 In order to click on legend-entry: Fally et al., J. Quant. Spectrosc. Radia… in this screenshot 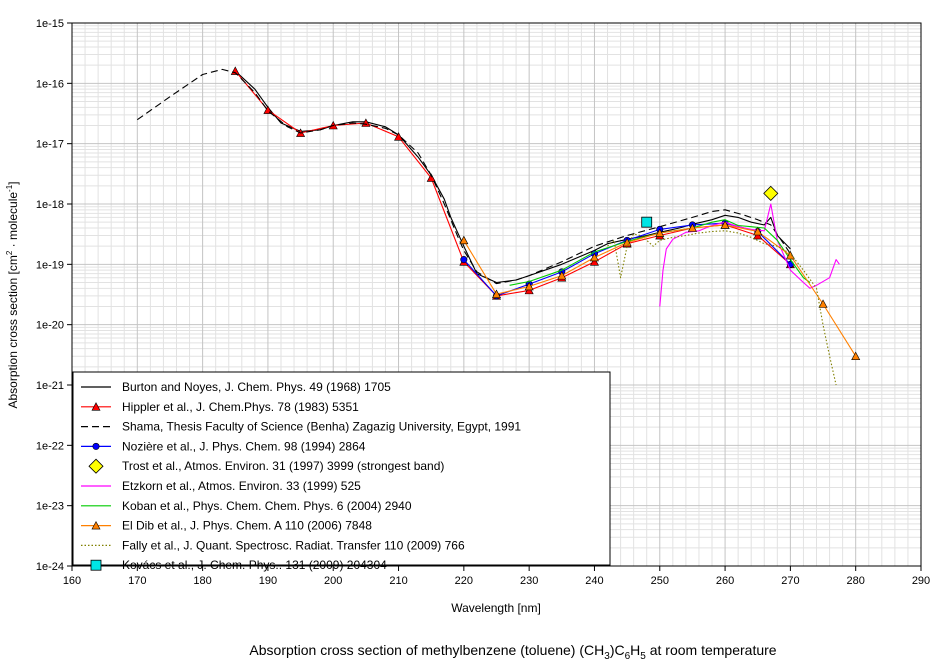, I will do `click(273, 545)`.